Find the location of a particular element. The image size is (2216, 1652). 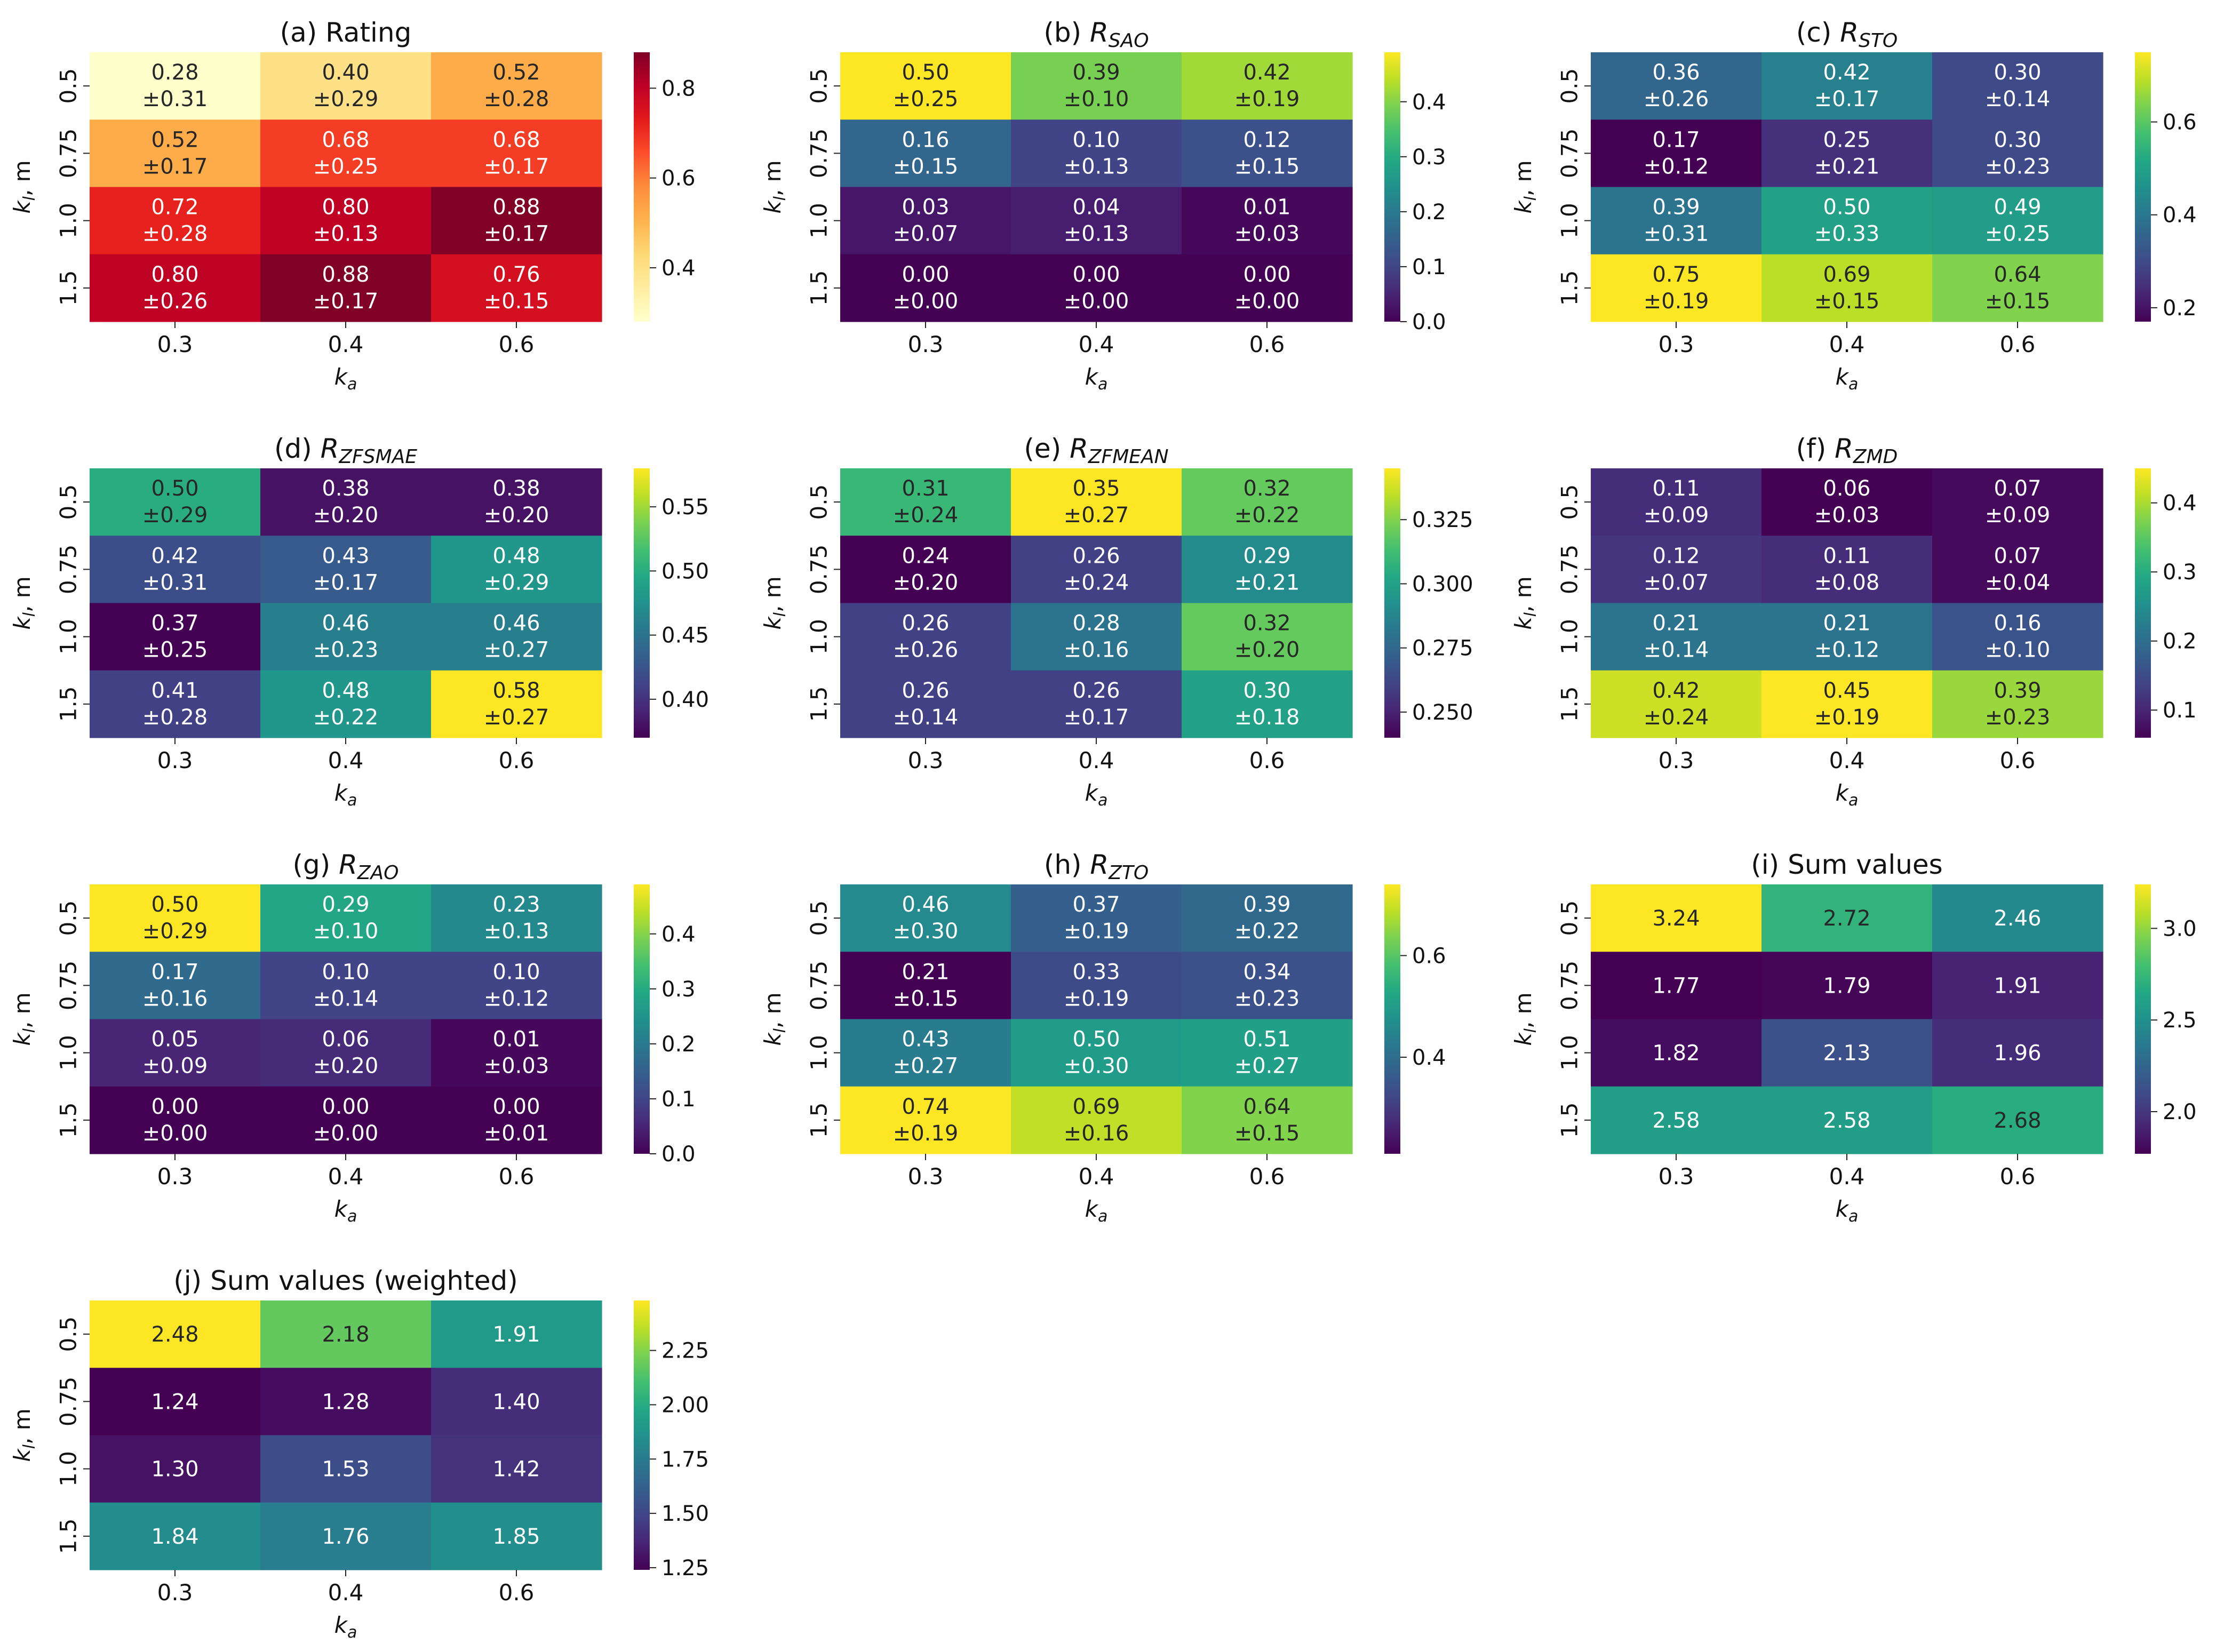

cell-std-label: ±0.29 is located at coordinates (175, 931).